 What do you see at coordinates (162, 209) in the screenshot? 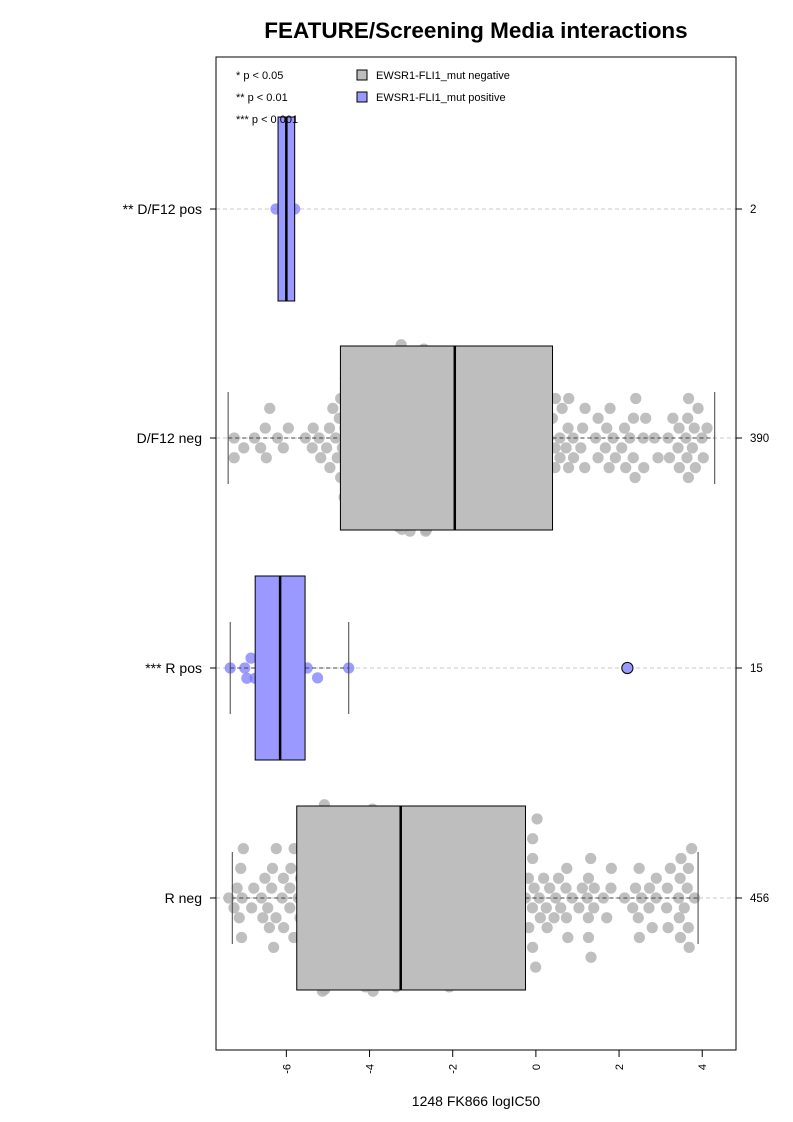
I see `group-label-0: ** D/F12 pos` at bounding box center [162, 209].